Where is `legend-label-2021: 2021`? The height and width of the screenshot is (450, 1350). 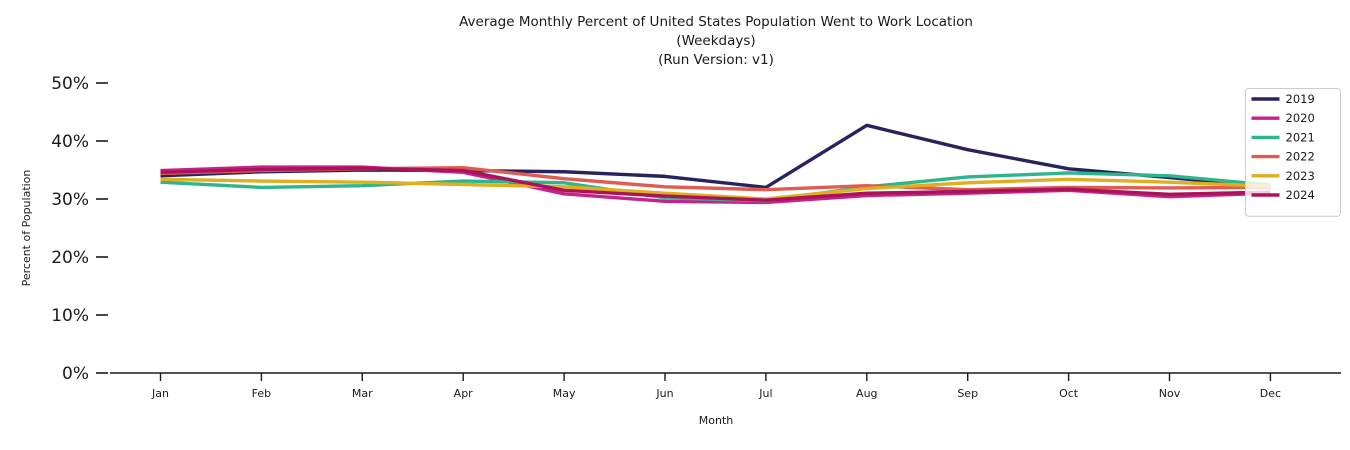
legend-label-2021: 2021 is located at coordinates (1300, 137).